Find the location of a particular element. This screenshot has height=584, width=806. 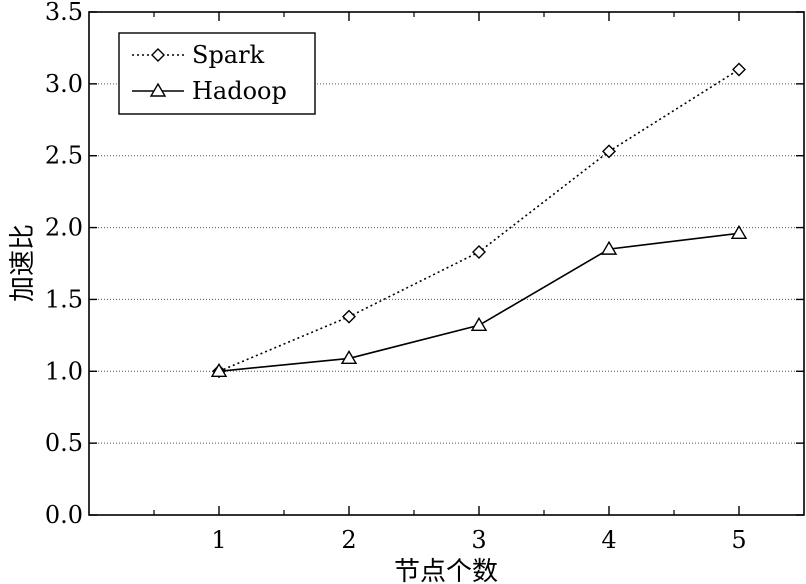

legend: Spark Hadoop is located at coordinates (217, 73).